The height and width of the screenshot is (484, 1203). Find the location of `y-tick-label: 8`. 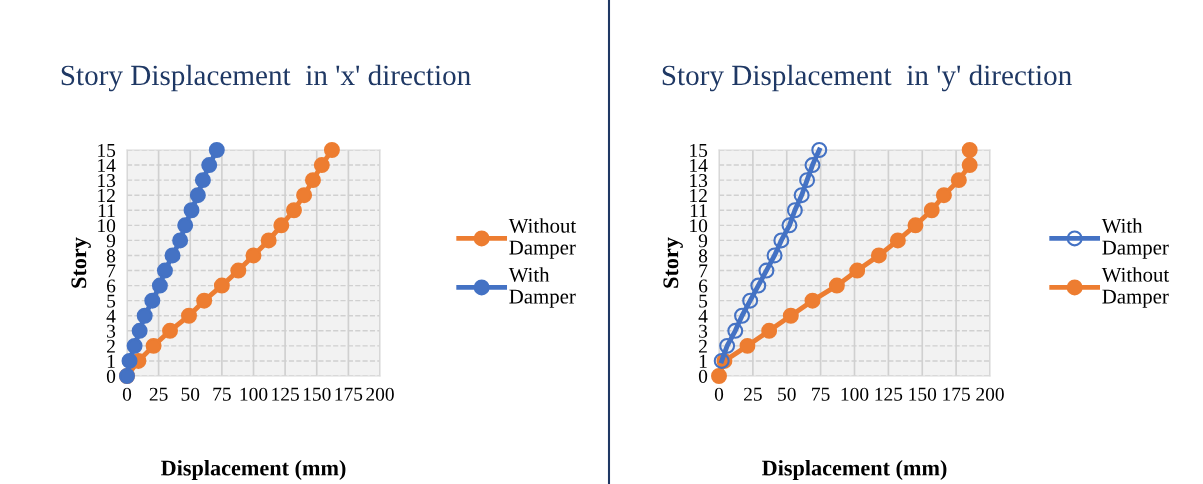

y-tick-label: 8 is located at coordinates (111, 256).